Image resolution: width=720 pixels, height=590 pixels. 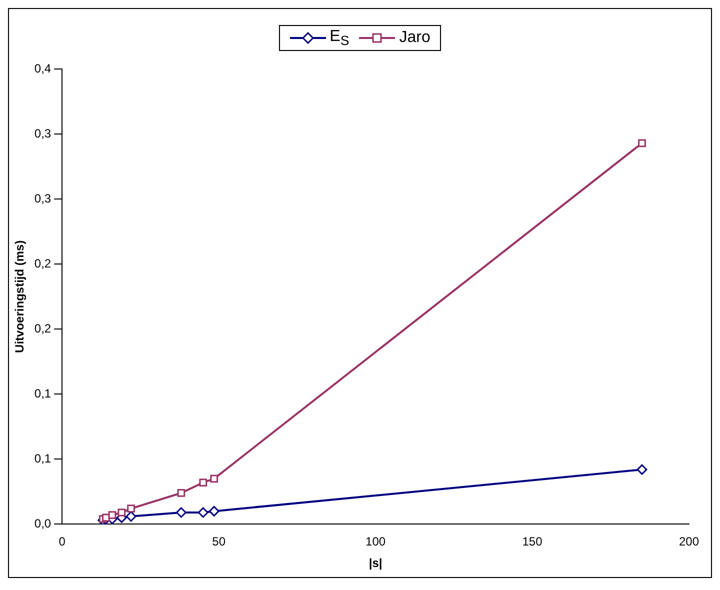 What do you see at coordinates (414, 38) in the screenshot?
I see `legend-label: Jaro` at bounding box center [414, 38].